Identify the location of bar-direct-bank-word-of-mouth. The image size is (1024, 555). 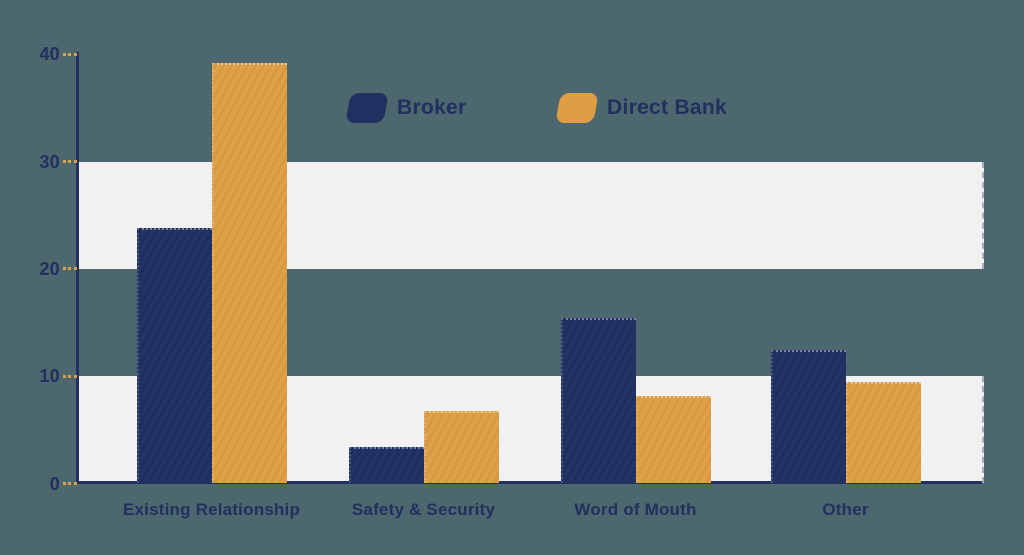
(673, 439).